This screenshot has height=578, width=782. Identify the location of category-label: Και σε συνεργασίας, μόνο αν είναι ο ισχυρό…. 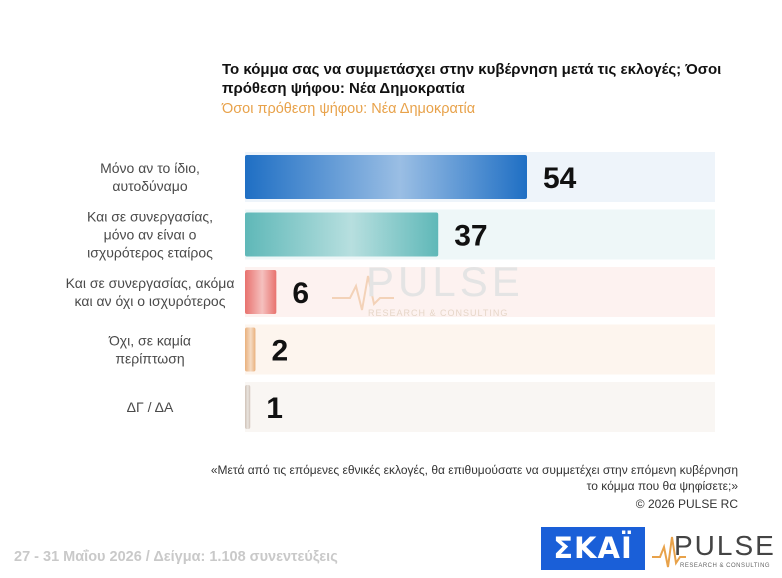
(150, 235).